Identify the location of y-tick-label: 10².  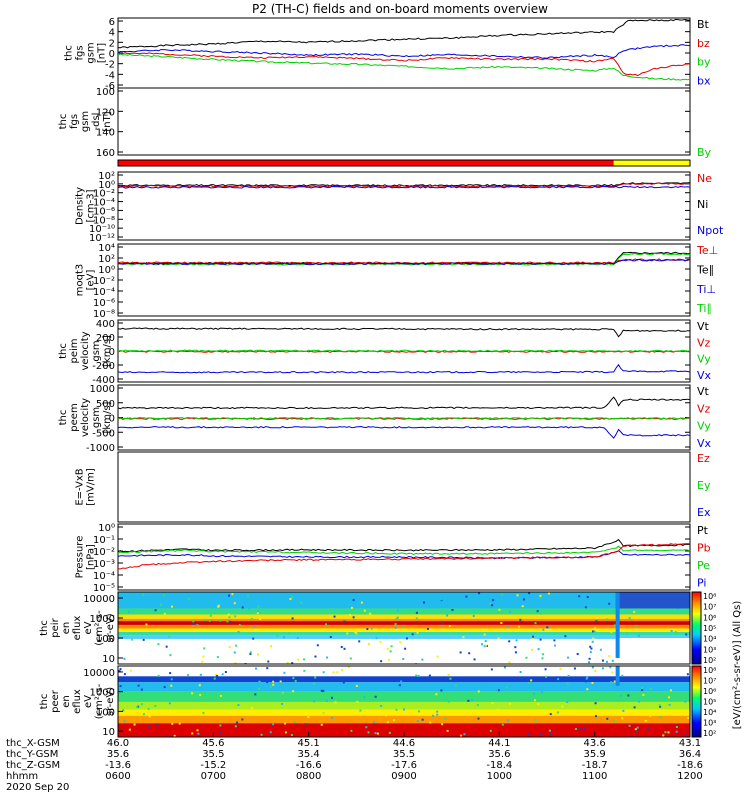
(106, 176).